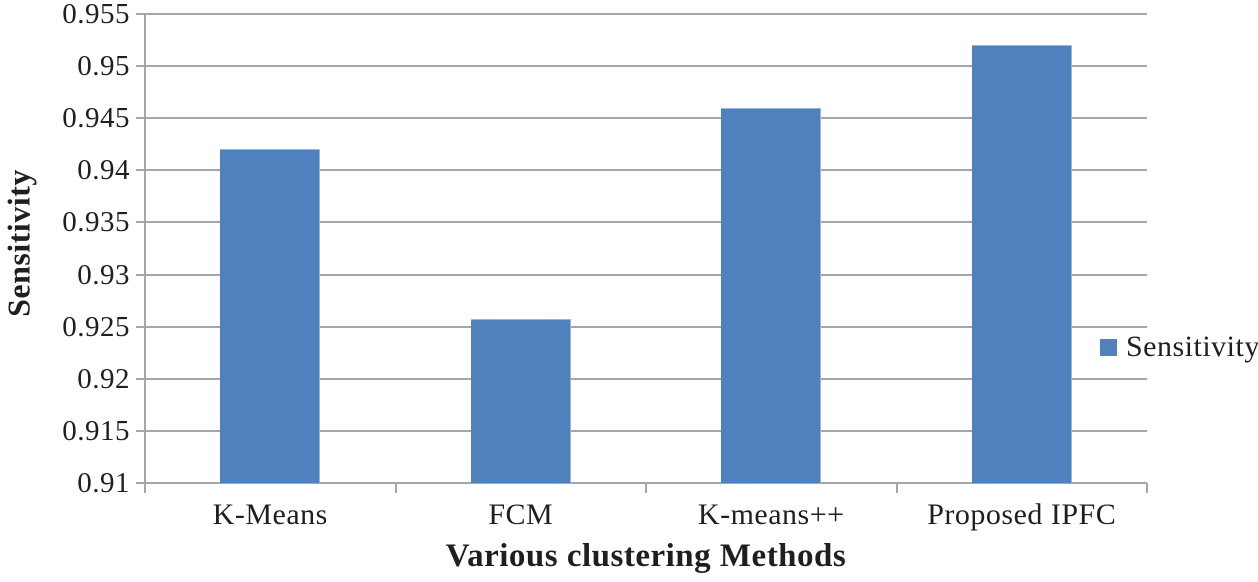  What do you see at coordinates (646, 378) in the screenshot?
I see `gridline-0.92` at bounding box center [646, 378].